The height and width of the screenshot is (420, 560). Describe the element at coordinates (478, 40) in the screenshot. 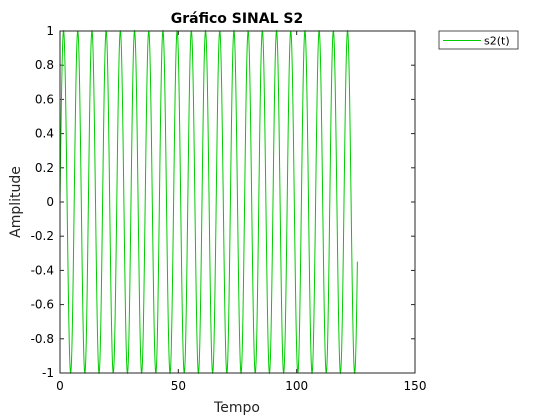

I see `legend: s2(t)` at that location.